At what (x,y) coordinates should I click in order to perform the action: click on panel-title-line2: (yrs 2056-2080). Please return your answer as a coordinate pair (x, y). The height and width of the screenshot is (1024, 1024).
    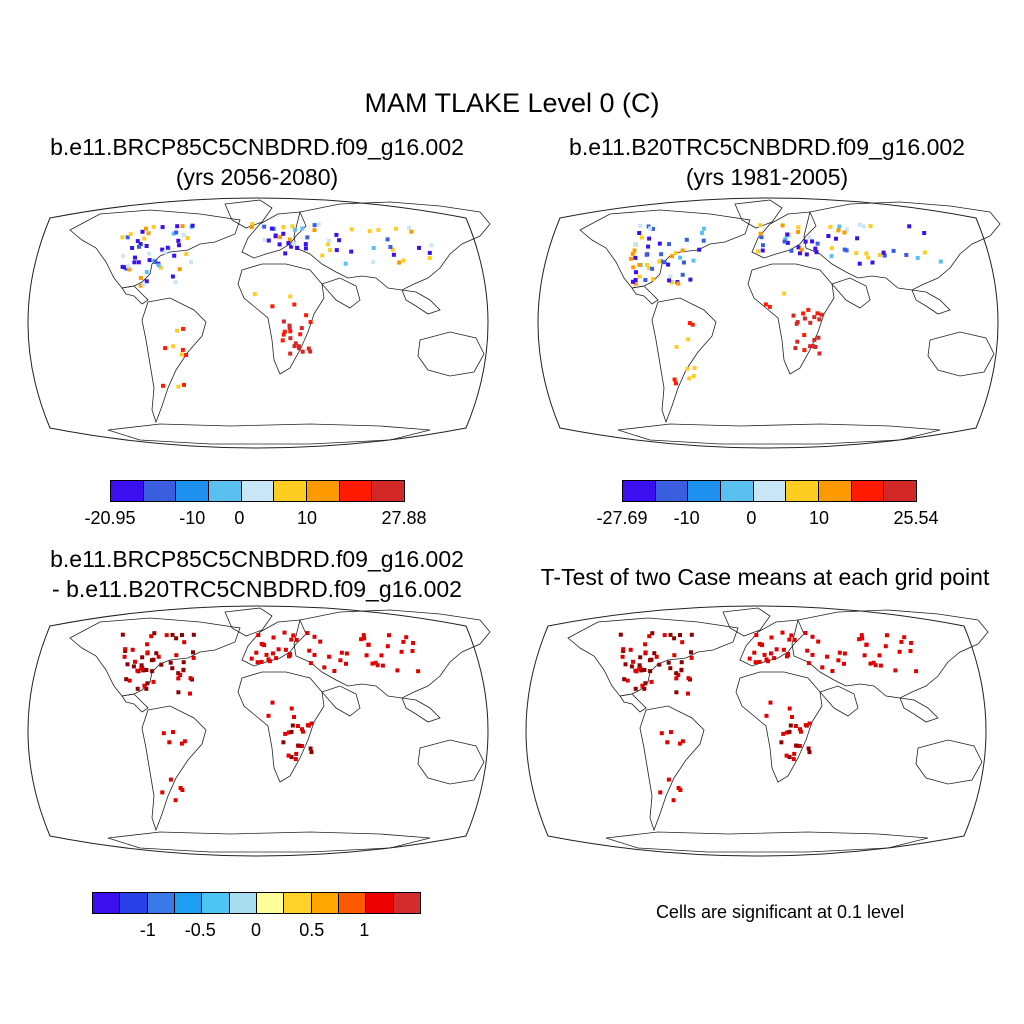
    Looking at the image, I should click on (257, 177).